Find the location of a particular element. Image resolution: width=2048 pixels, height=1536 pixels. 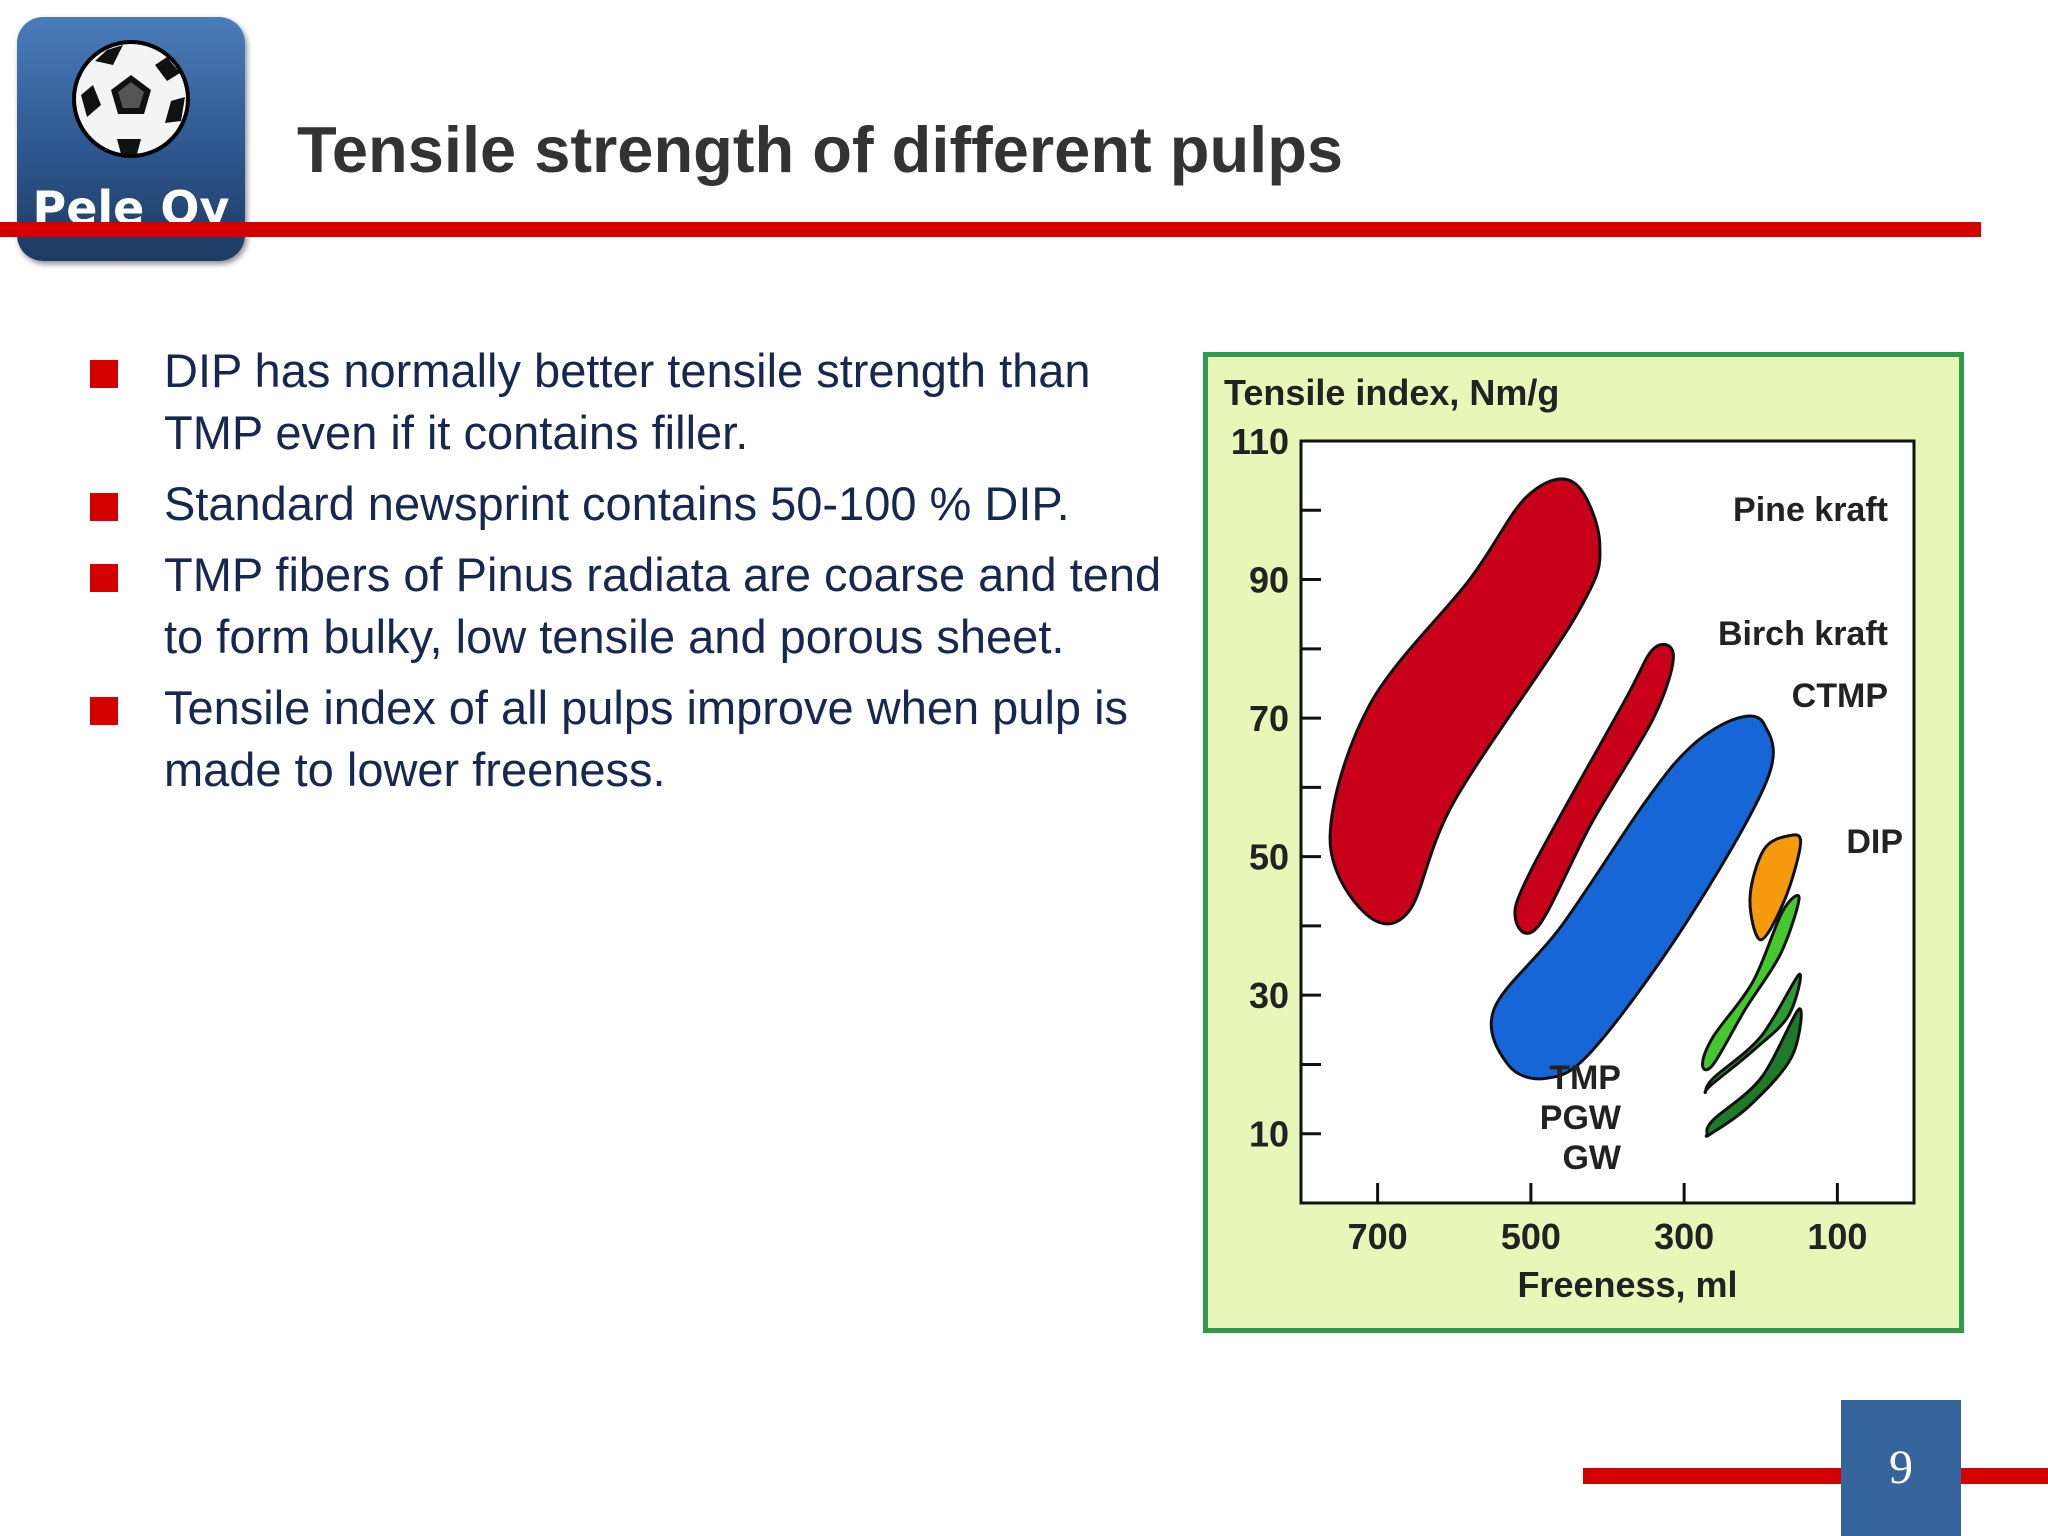

pine-kraft-region is located at coordinates (1465, 701).